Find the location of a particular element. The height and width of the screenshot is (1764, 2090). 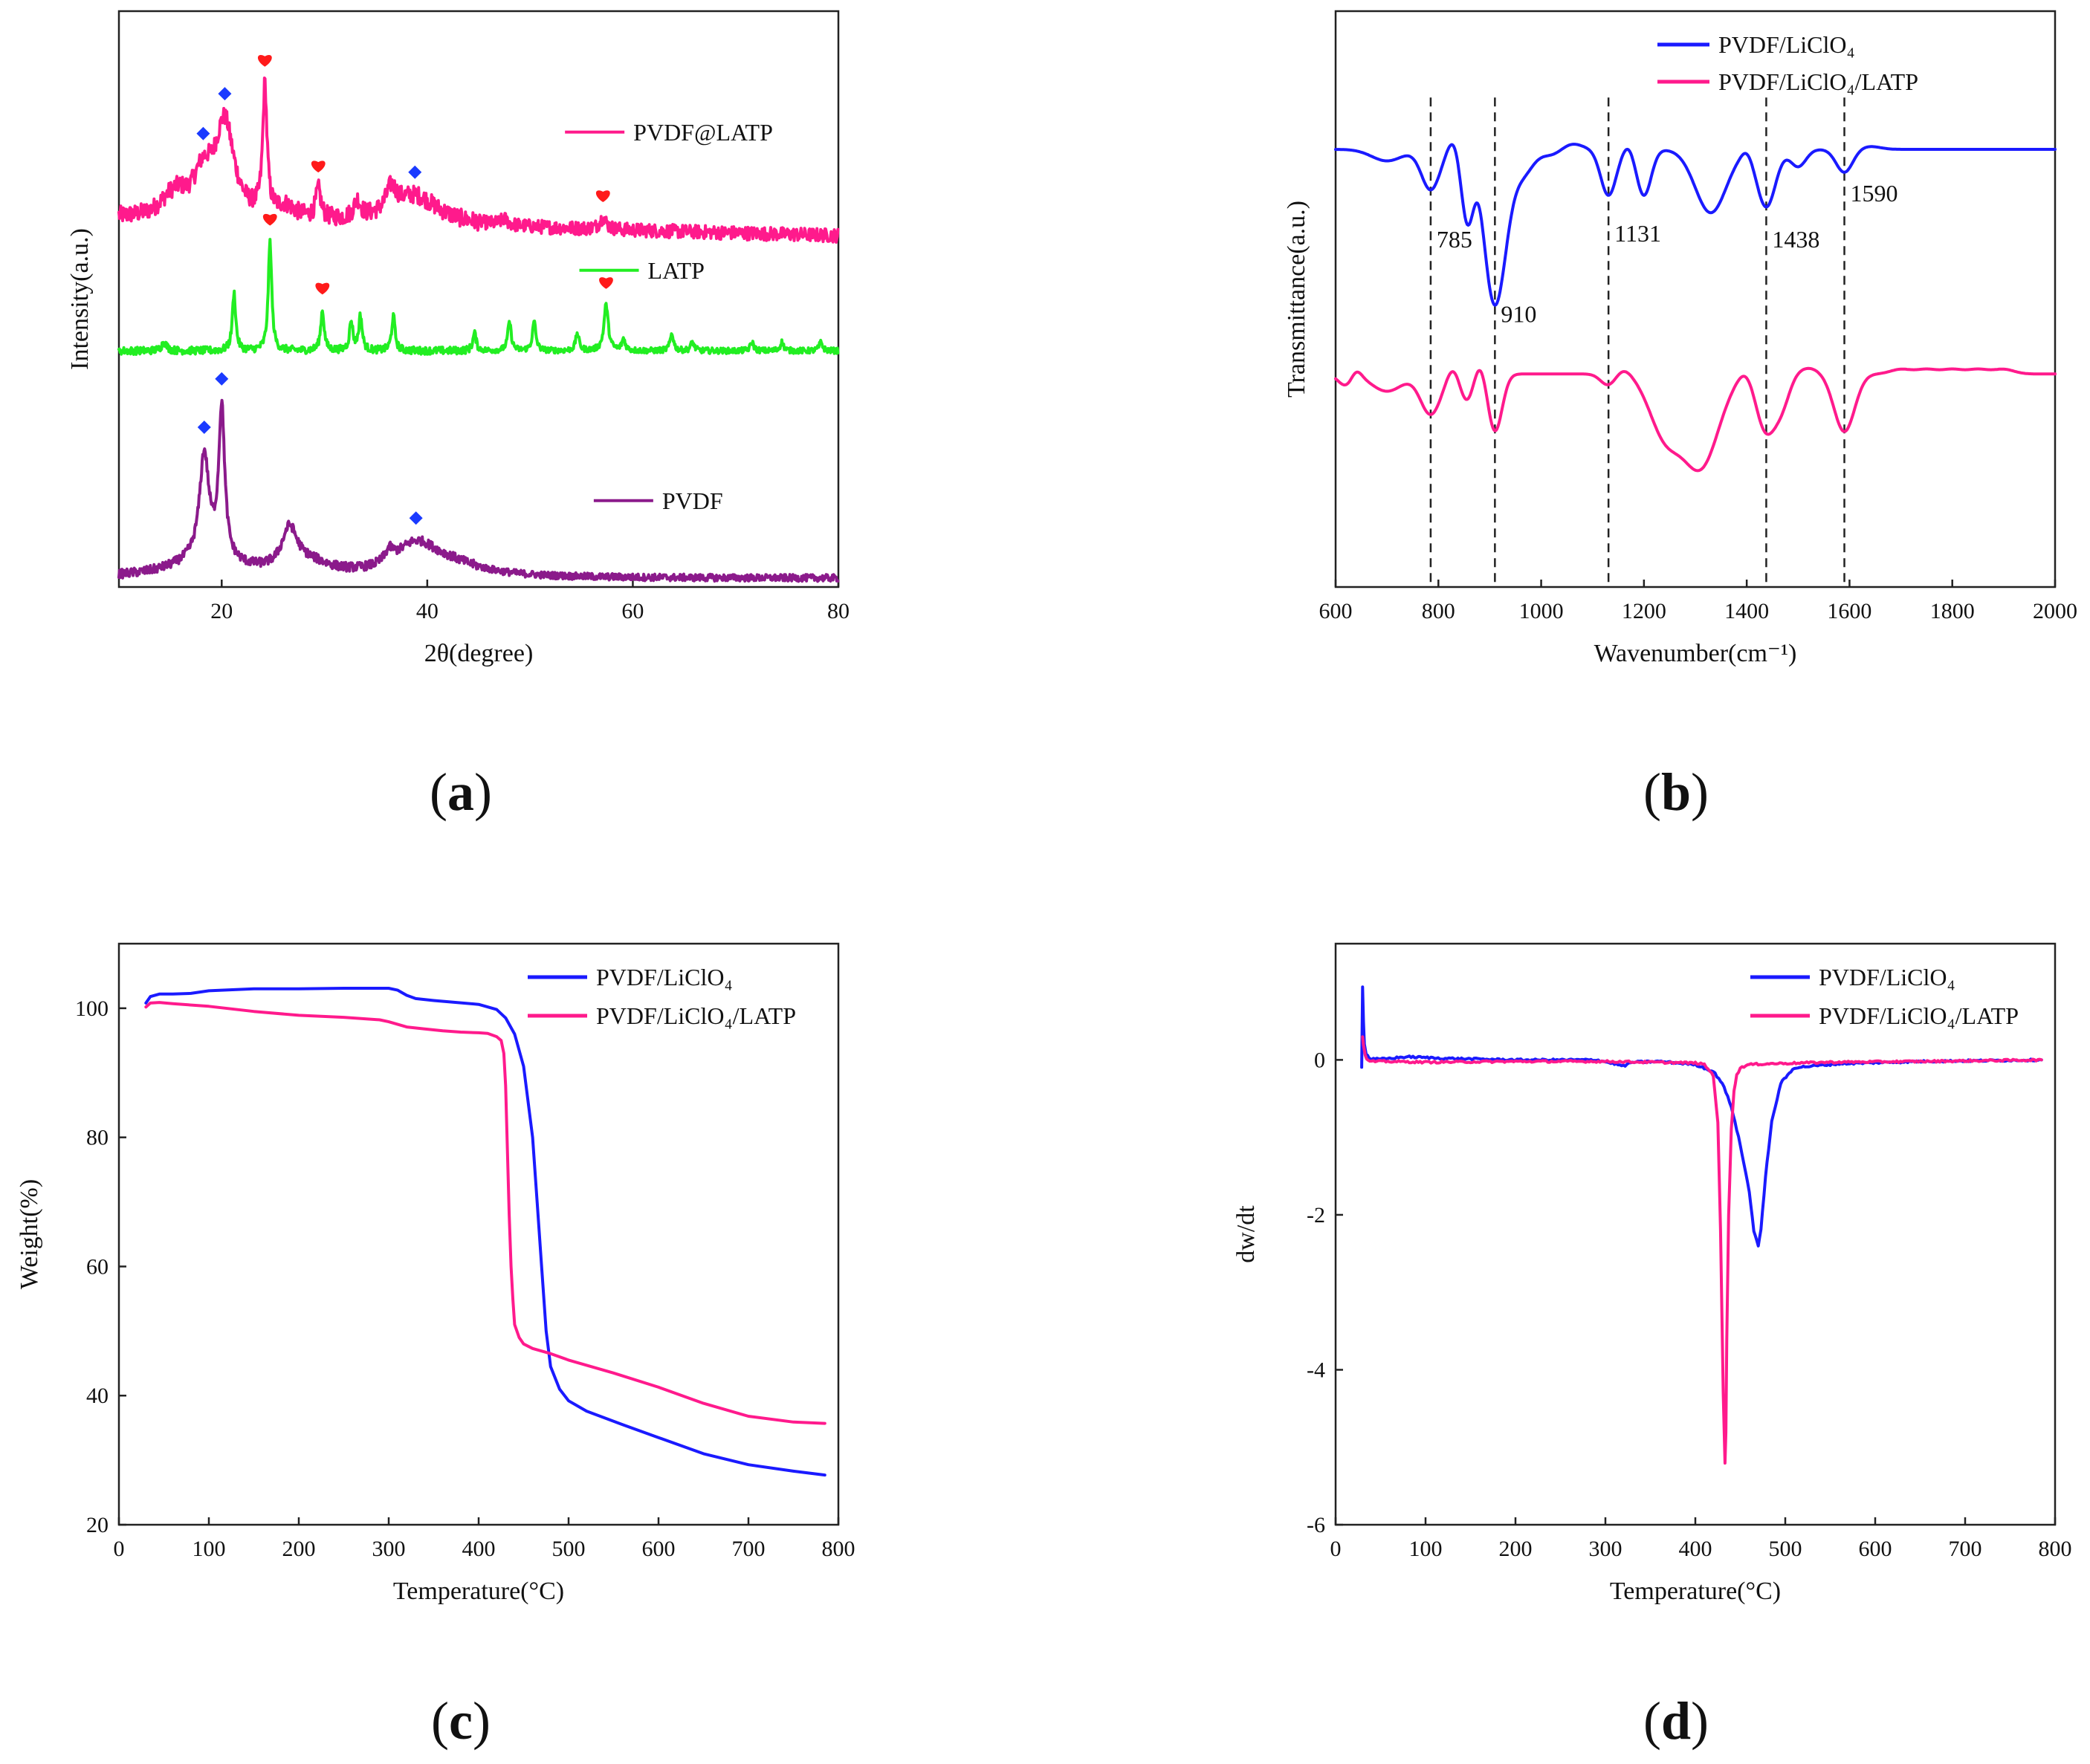

x-tick-label: 1600 is located at coordinates (1849, 611).